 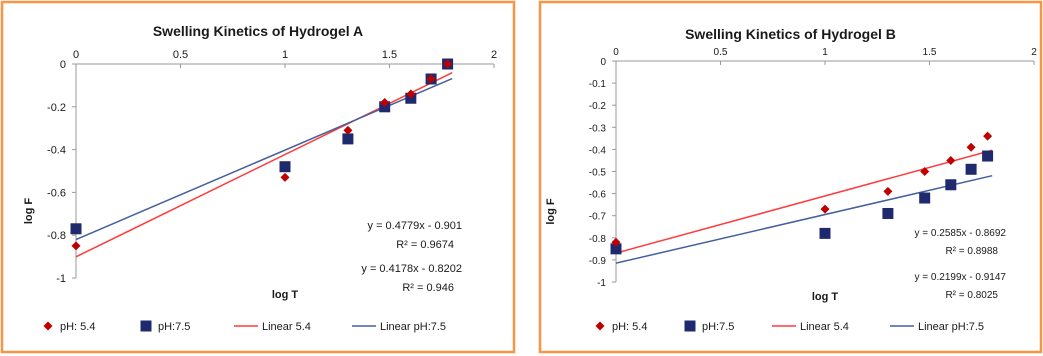 What do you see at coordinates (790, 34) in the screenshot?
I see `chart-title: Swelling Kinetics of Hydrogel B` at bounding box center [790, 34].